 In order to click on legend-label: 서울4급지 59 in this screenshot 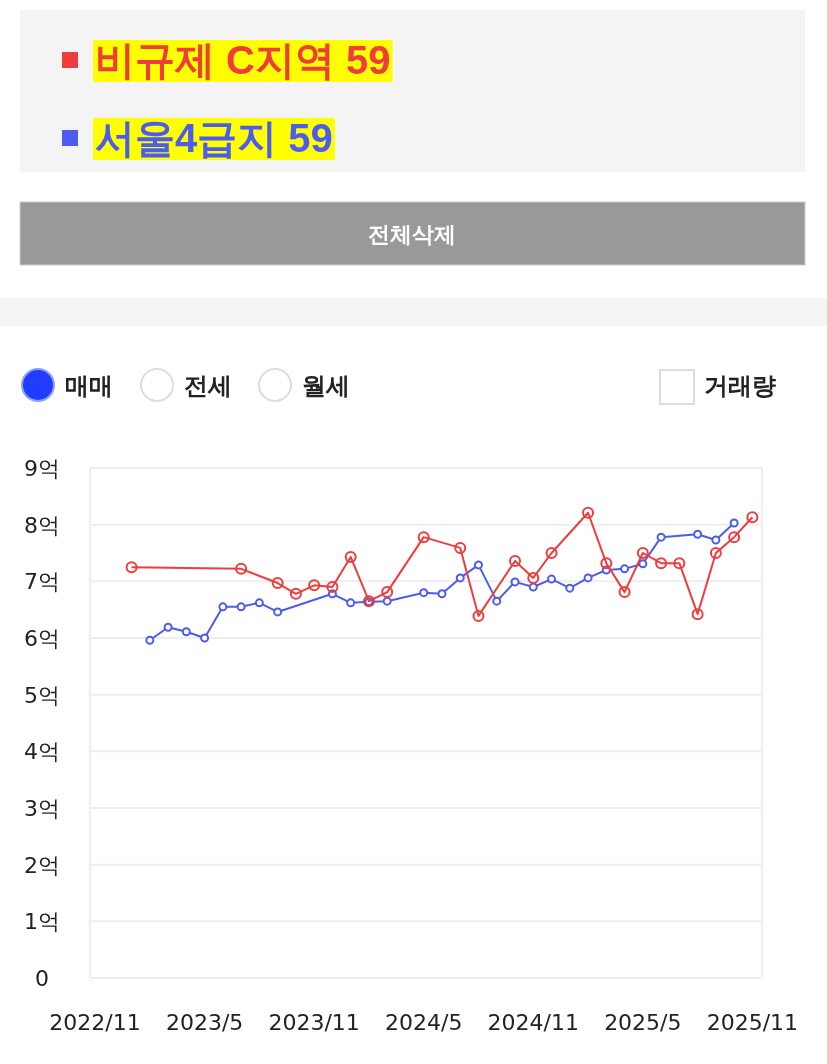, I will do `click(214, 138)`.